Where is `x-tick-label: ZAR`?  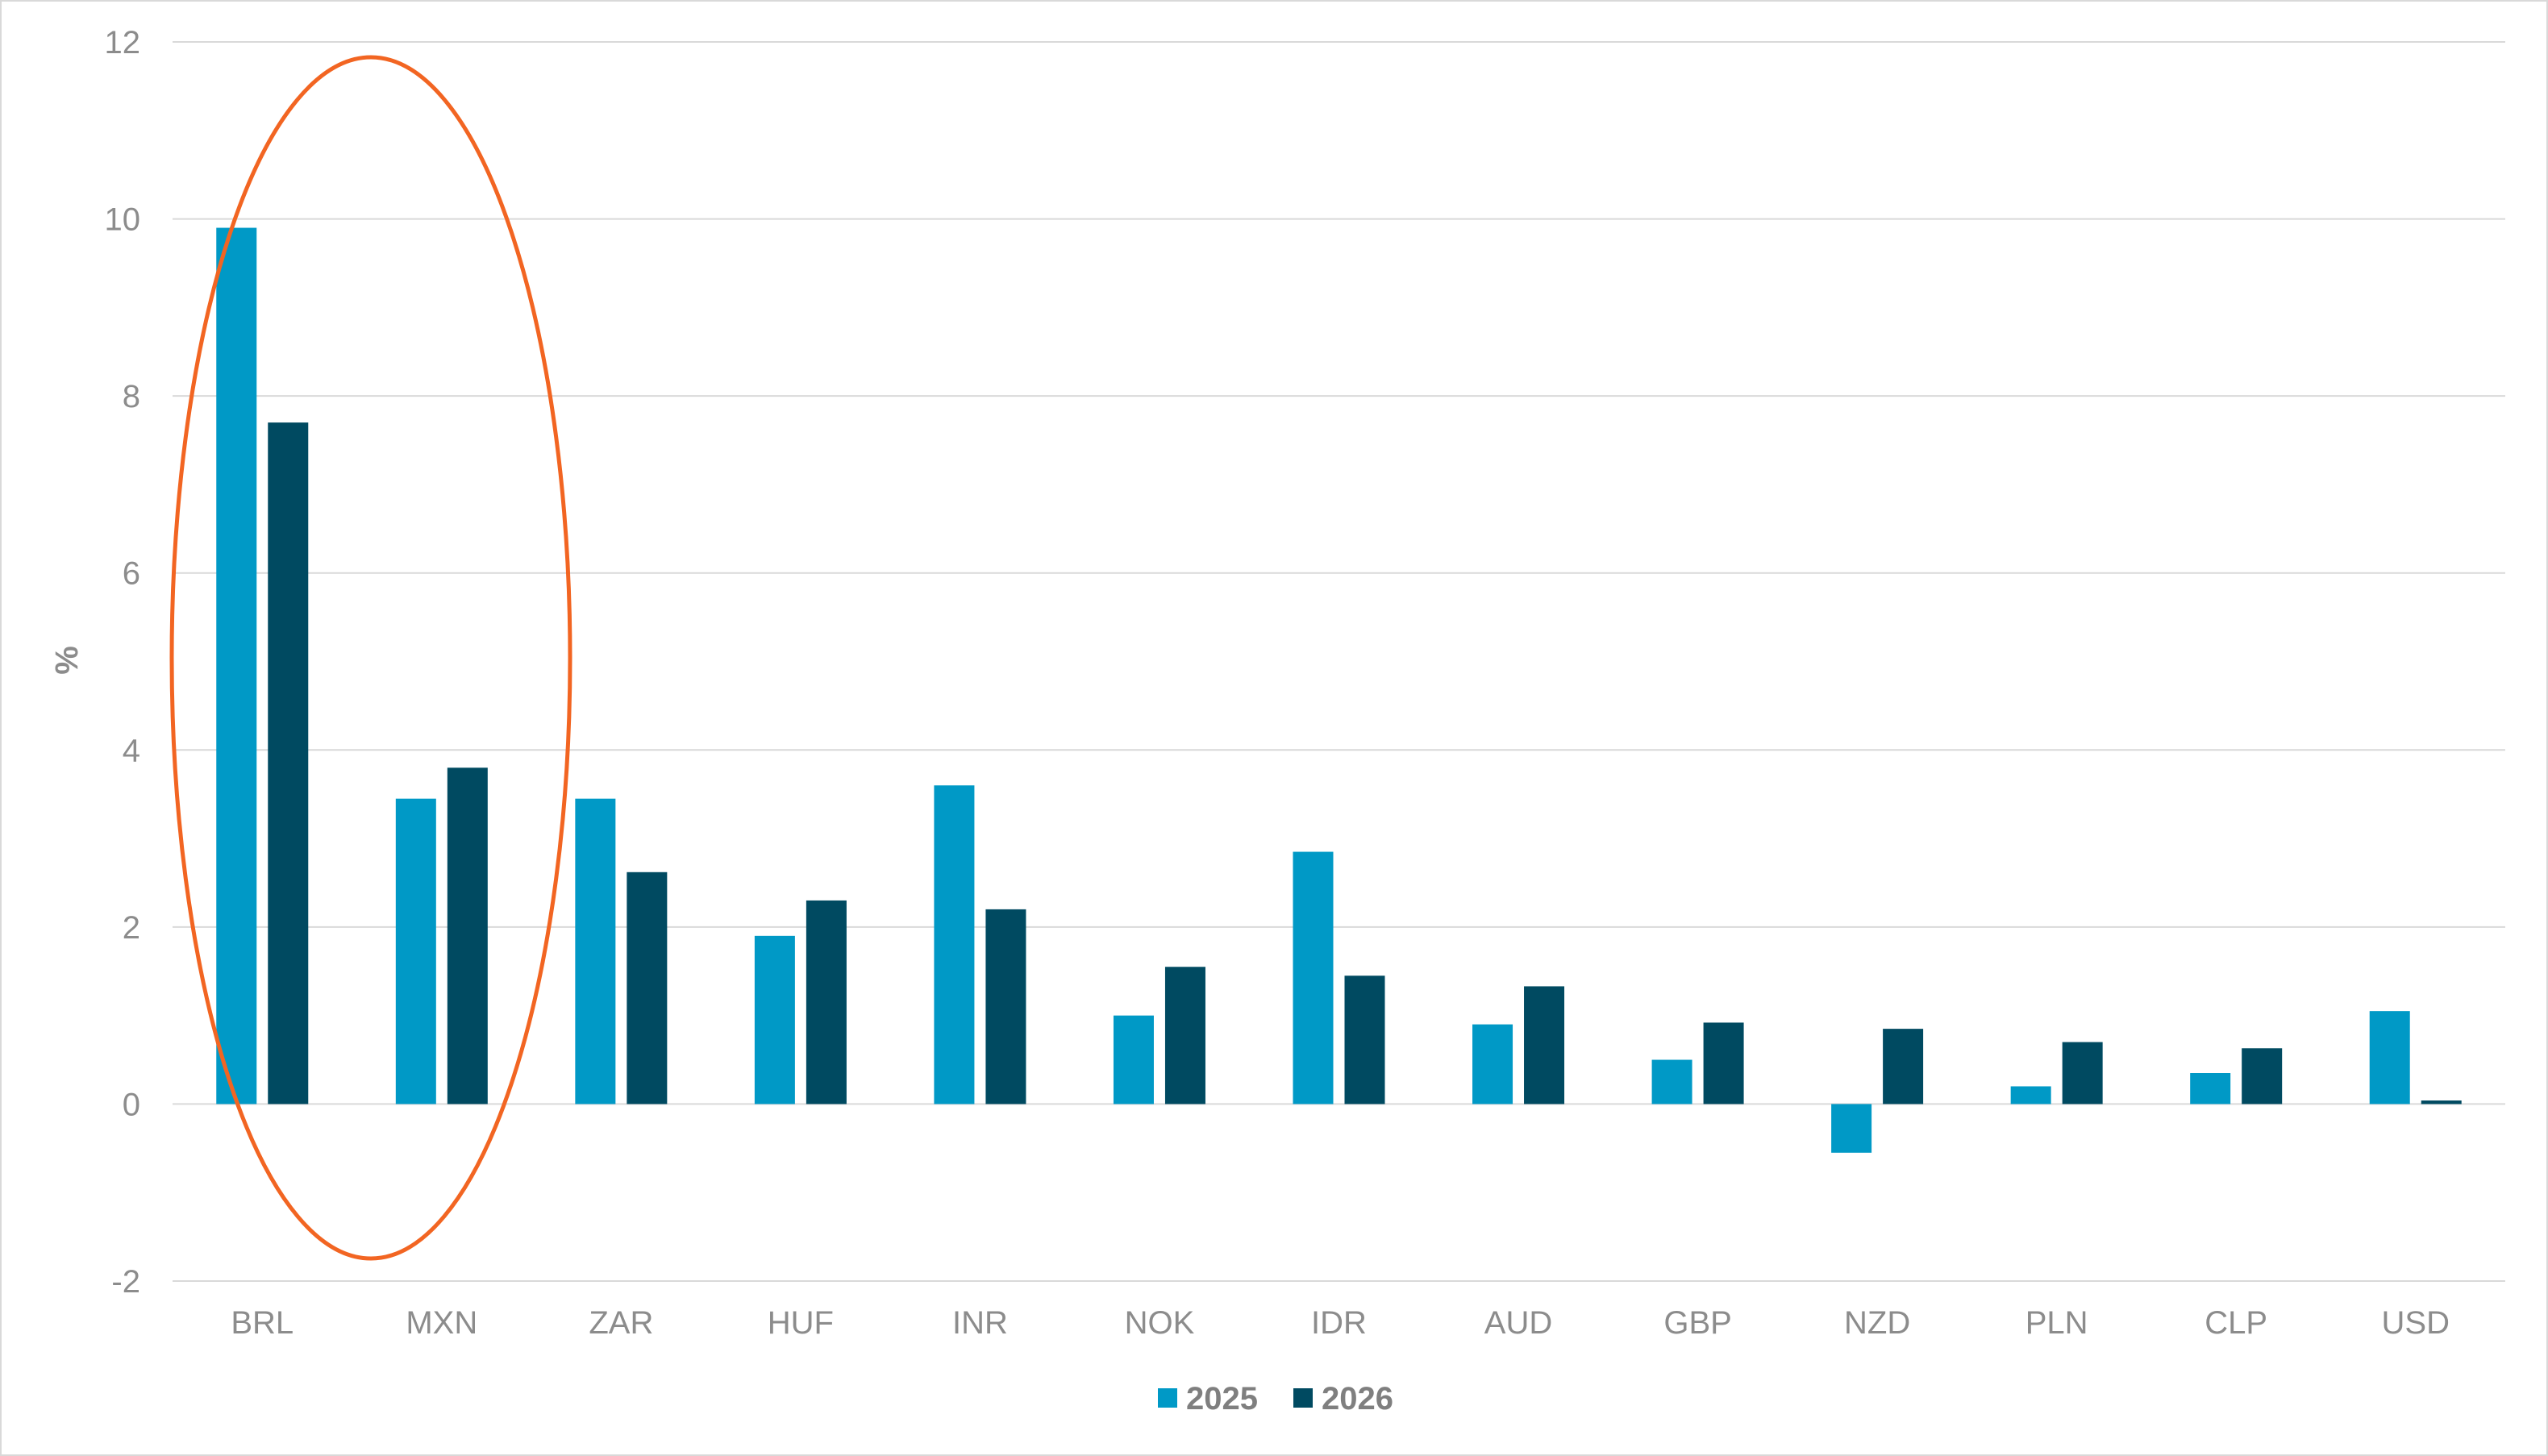 x-tick-label: ZAR is located at coordinates (621, 1323).